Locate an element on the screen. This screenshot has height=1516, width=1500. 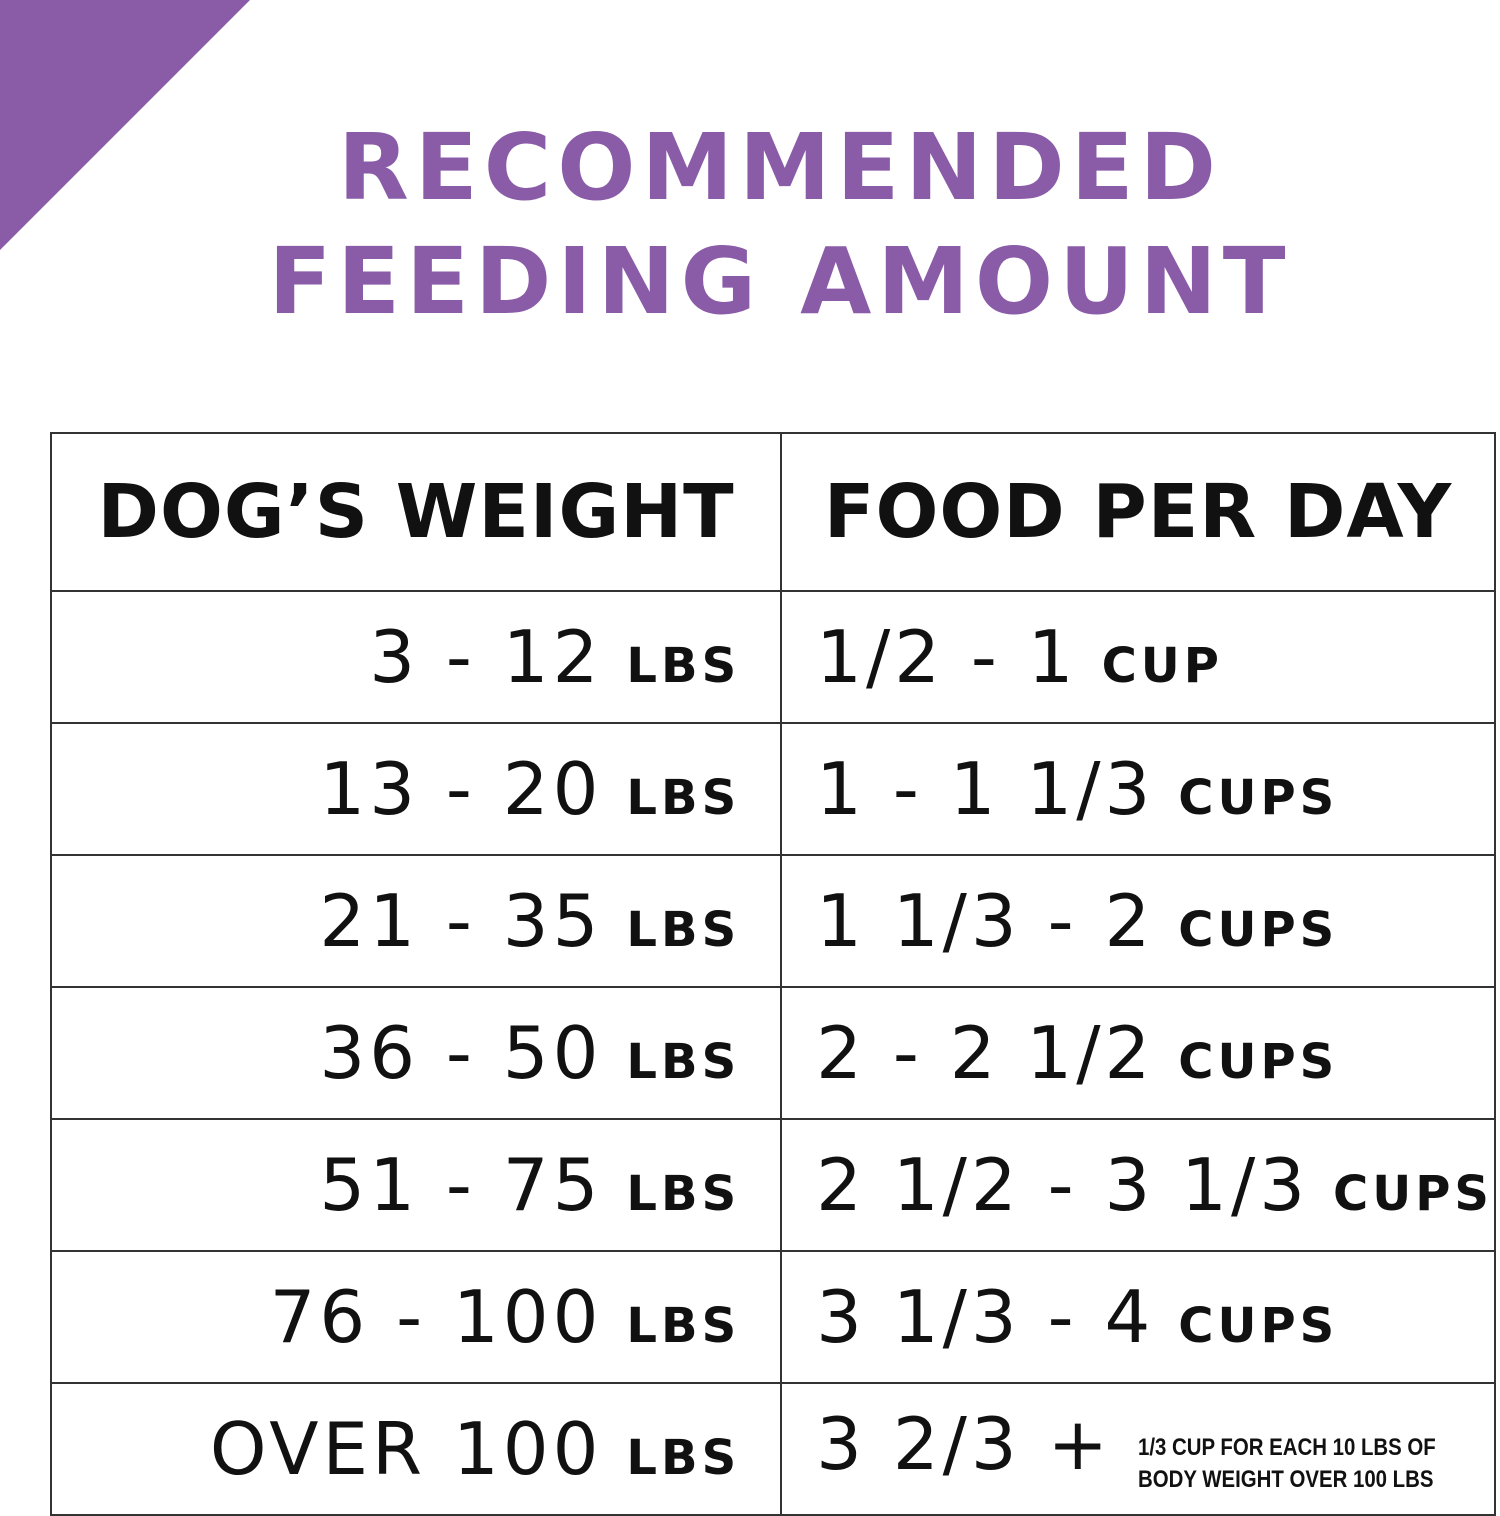
purple-corner-decoration is located at coordinates (125, 125).